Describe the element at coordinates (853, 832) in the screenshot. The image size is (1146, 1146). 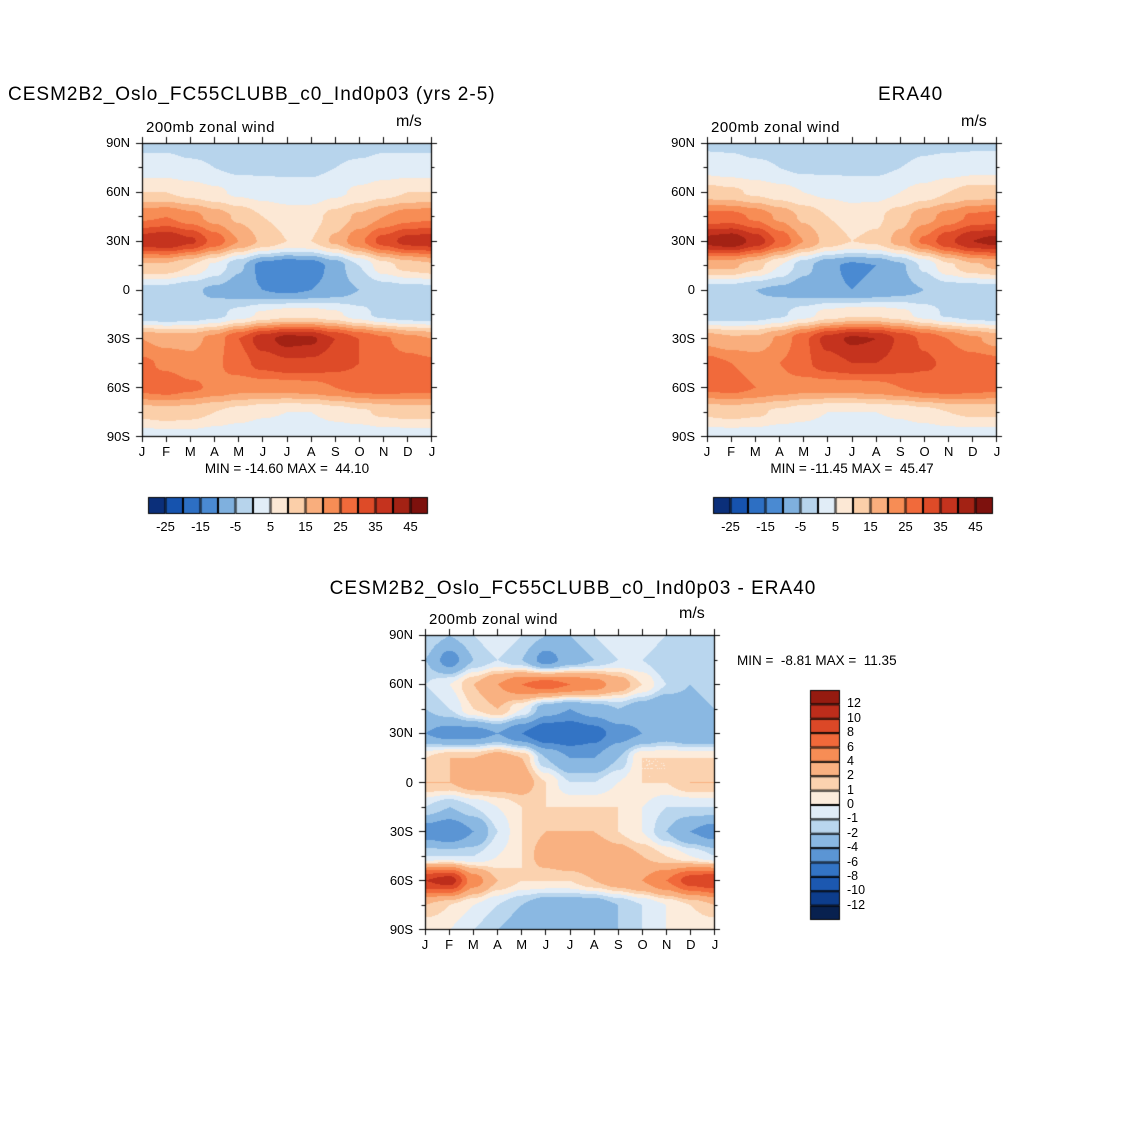
I see `colorbar-label: -2` at that location.